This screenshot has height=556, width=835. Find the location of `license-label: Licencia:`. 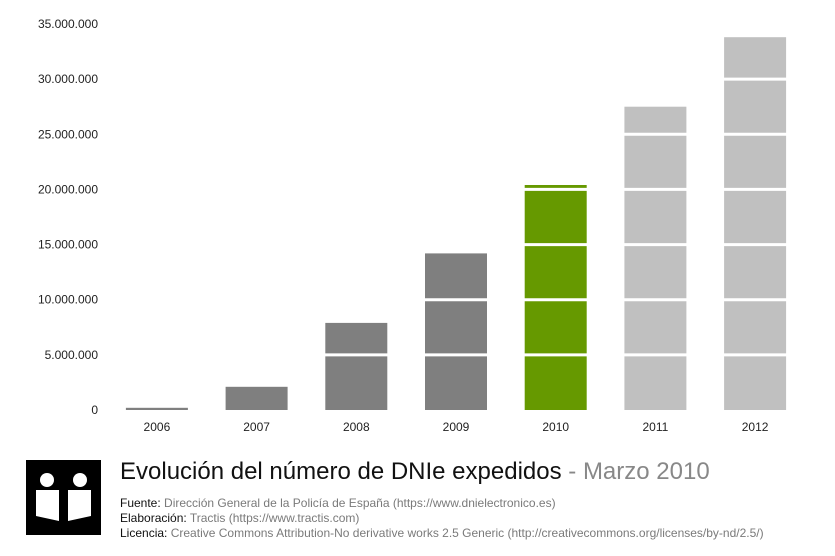

license-label: Licencia: is located at coordinates (144, 533).